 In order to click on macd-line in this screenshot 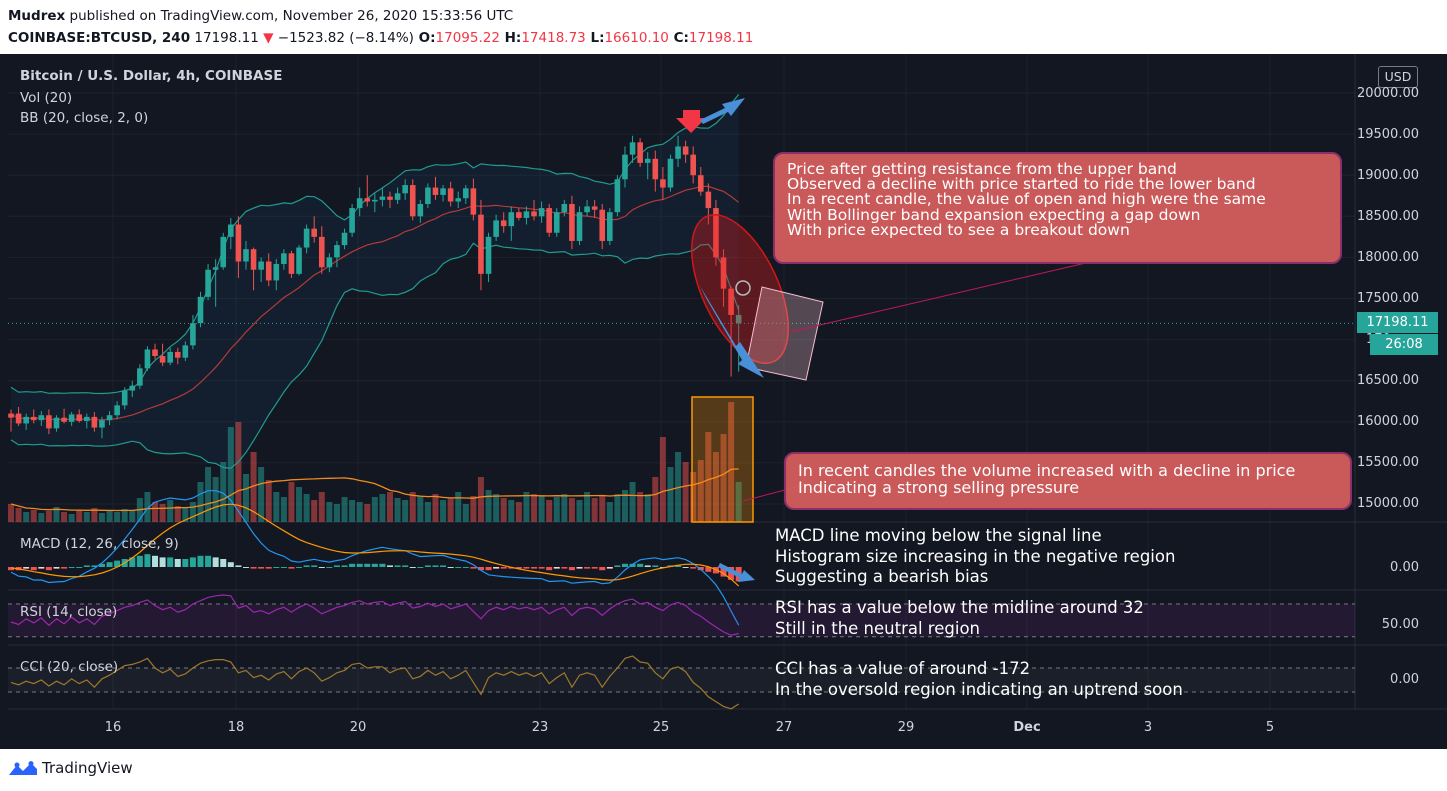, I will do `click(375, 558)`.